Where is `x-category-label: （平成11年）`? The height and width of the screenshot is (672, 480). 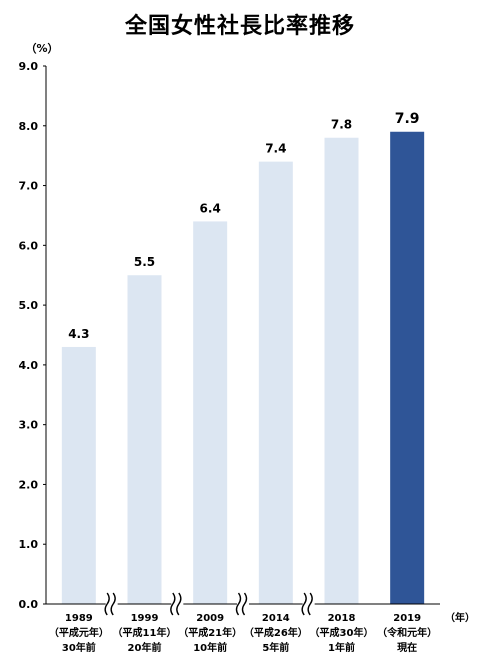 x-category-label: （平成11年） is located at coordinates (145, 632).